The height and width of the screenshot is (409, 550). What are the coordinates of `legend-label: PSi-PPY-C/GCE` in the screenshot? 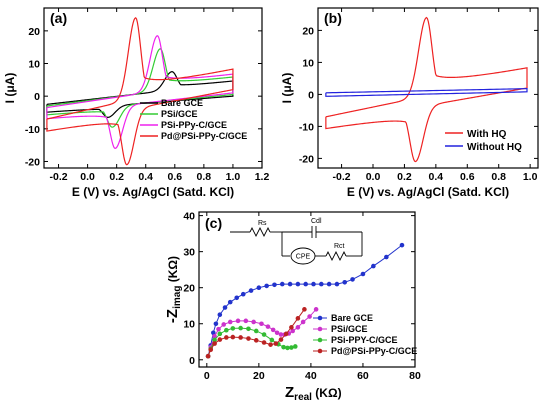 It's located at (364, 340).